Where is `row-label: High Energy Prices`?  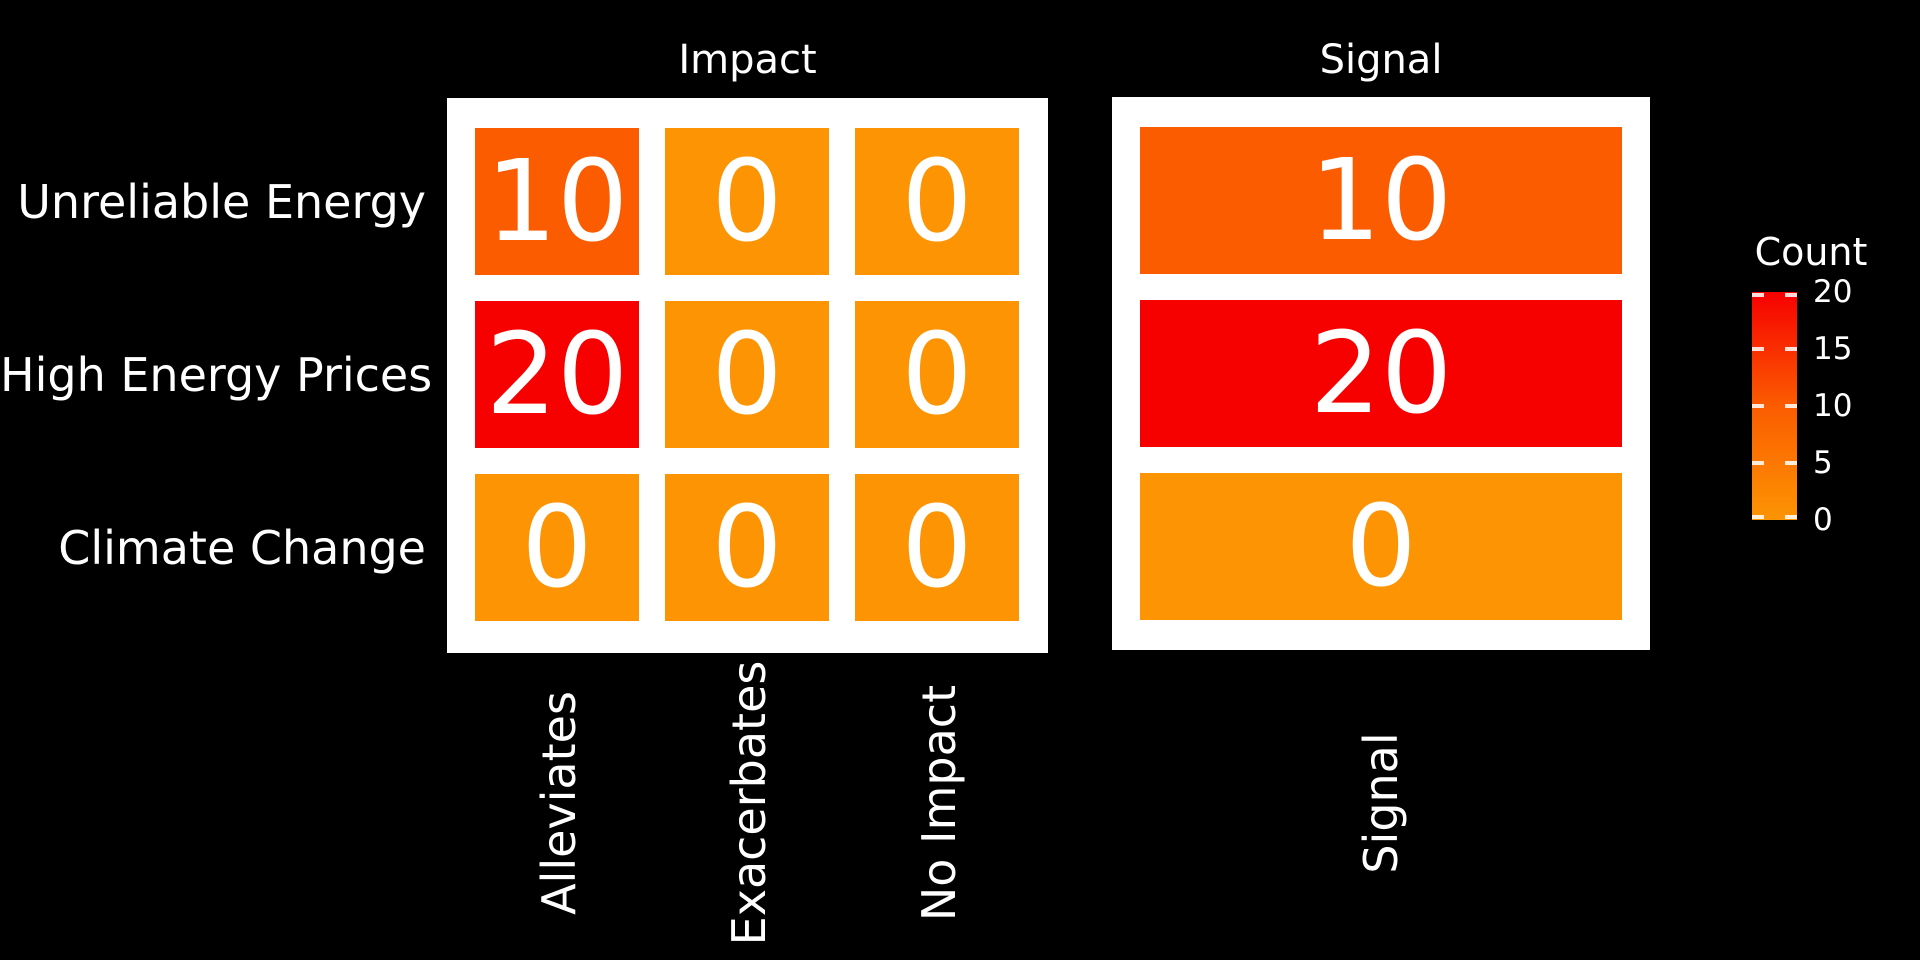
row-label: High Energy Prices is located at coordinates (216, 375).